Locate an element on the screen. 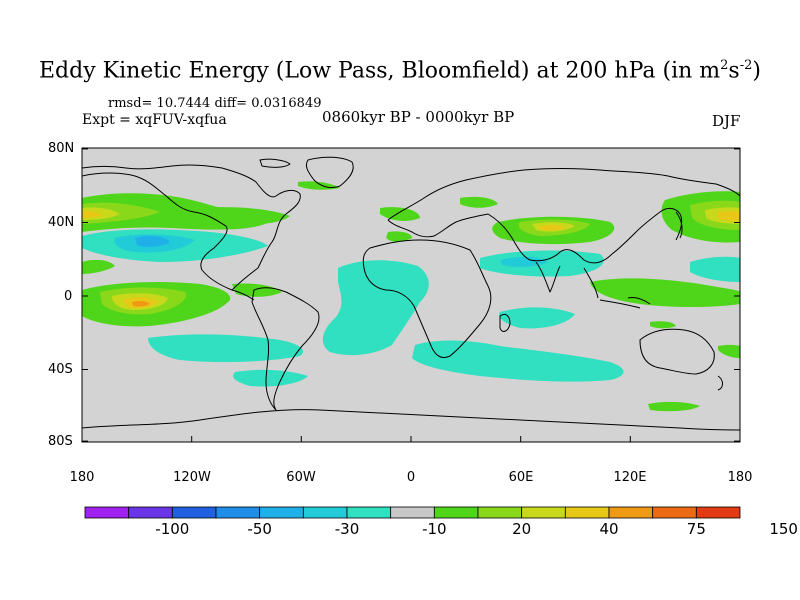 This screenshot has height=600, width=800. lon-label: 120W is located at coordinates (192, 477).